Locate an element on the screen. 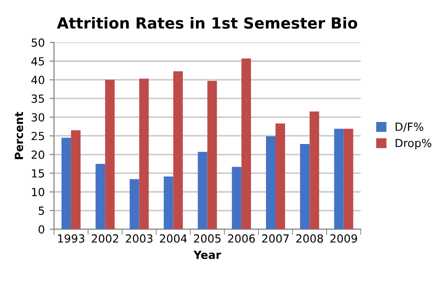  y-tick-label: 0 is located at coordinates (41, 229).